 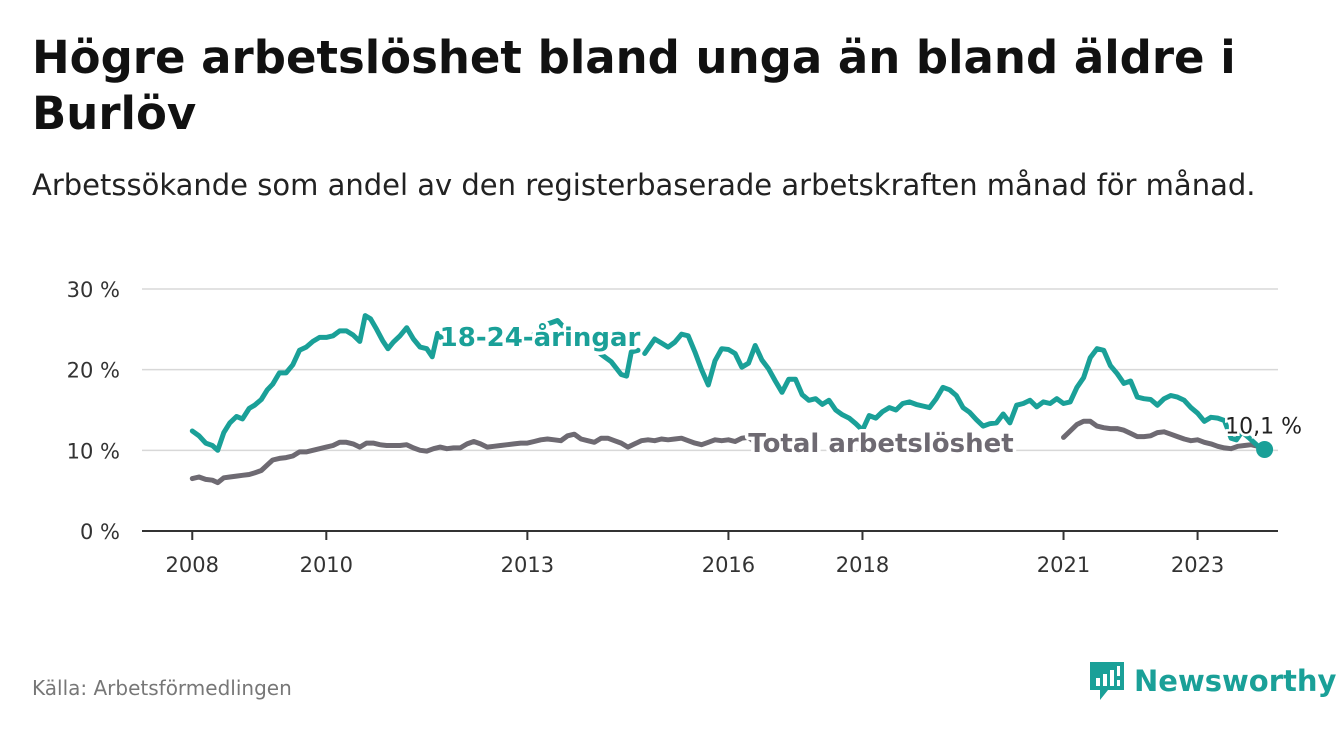 What do you see at coordinates (326, 565) in the screenshot?
I see `x-tick-label: 2010` at bounding box center [326, 565].